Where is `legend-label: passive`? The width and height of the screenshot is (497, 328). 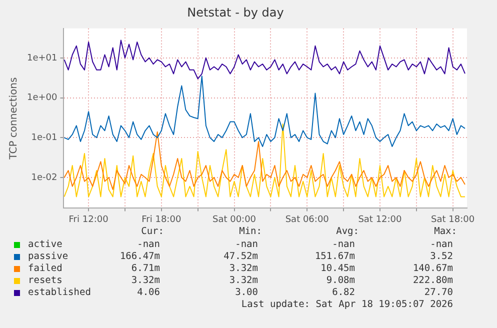 legend-label: passive is located at coordinates (48, 256).